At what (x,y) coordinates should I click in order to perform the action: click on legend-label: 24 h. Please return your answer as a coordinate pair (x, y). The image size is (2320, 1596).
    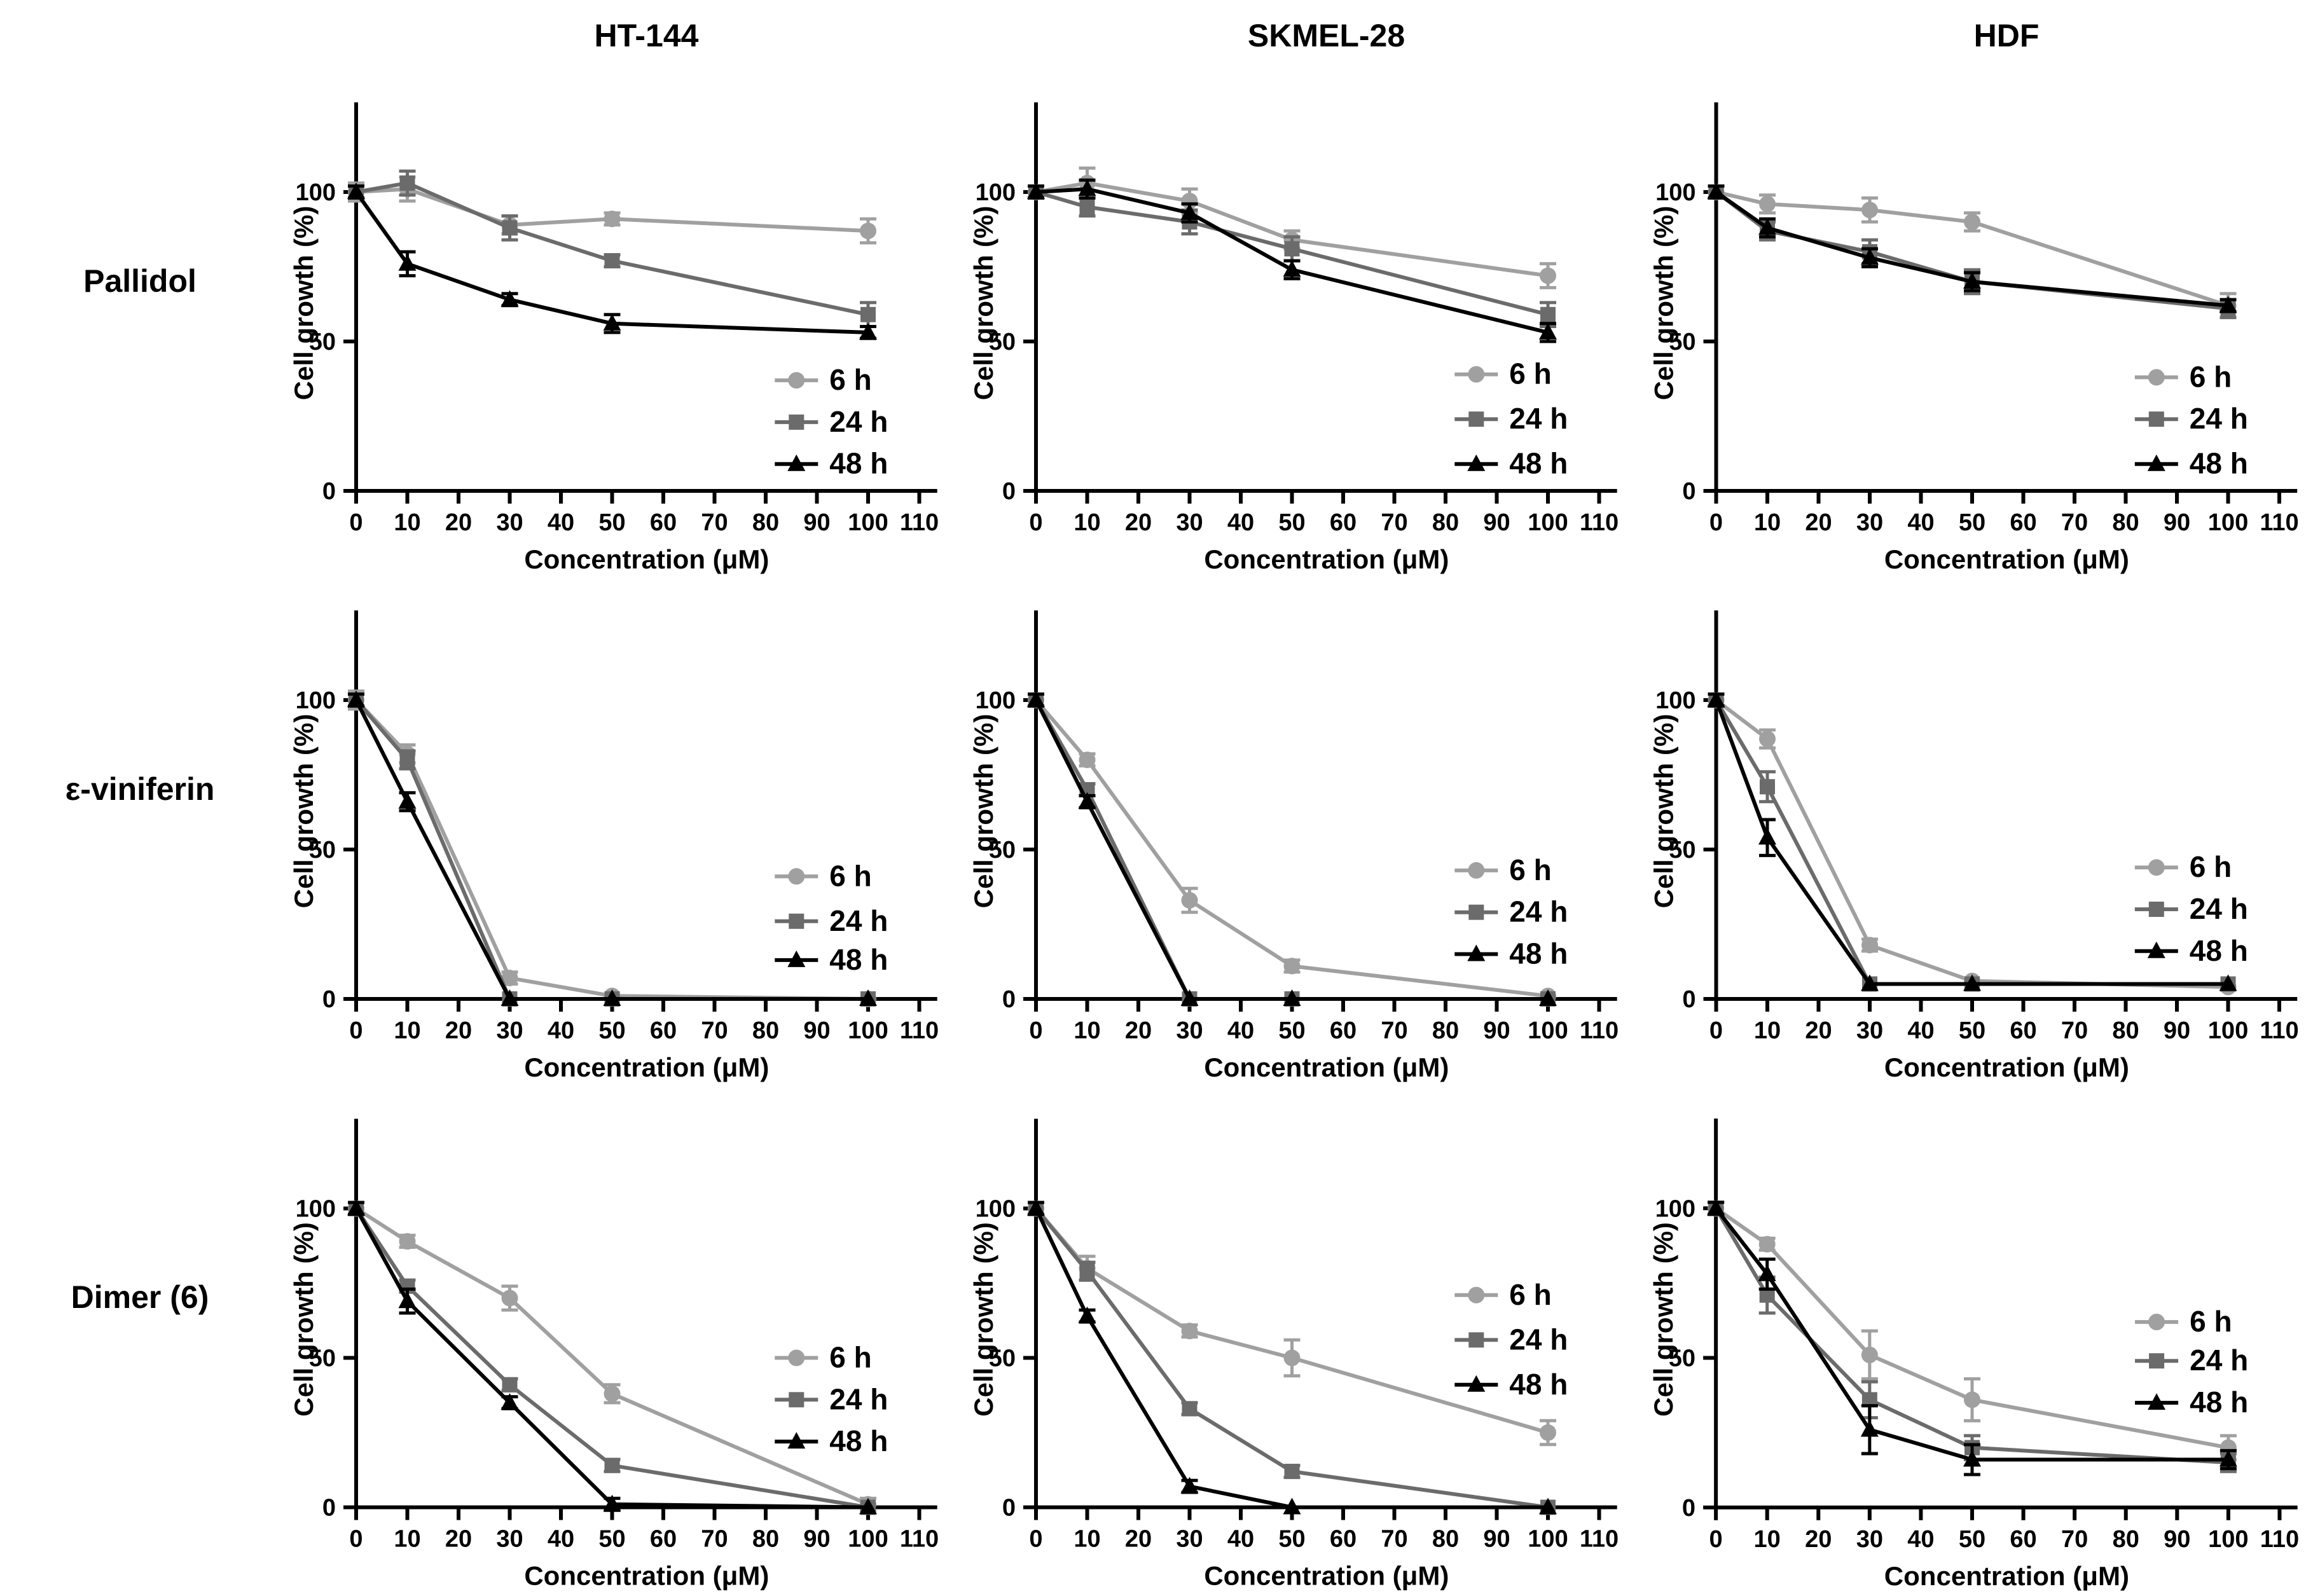
    Looking at the image, I should click on (858, 920).